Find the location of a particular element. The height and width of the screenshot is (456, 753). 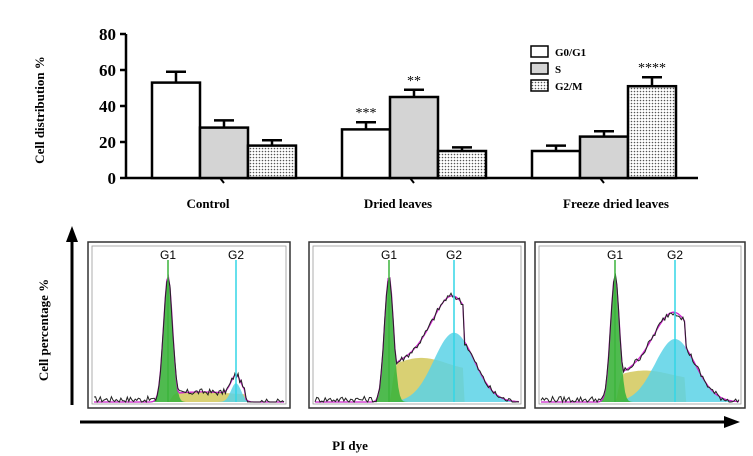

category-label: Dried leaves is located at coordinates (398, 203).